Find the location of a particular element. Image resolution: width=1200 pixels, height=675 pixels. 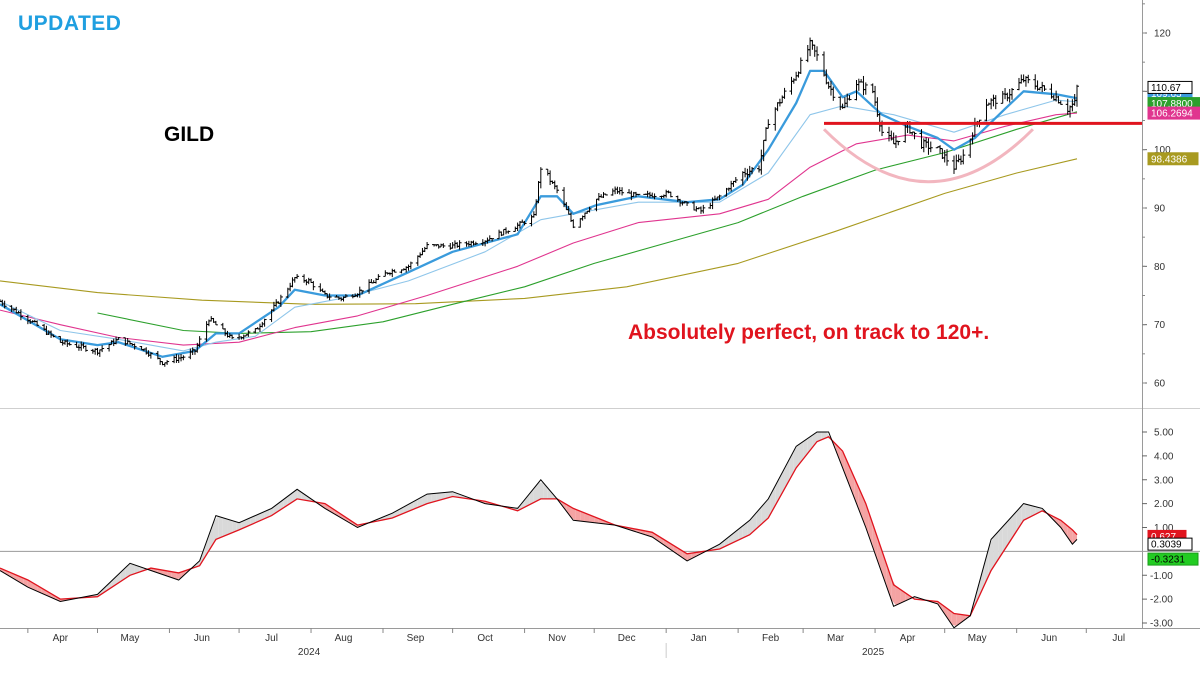

x-month-label: Jul is located at coordinates (1118, 638).